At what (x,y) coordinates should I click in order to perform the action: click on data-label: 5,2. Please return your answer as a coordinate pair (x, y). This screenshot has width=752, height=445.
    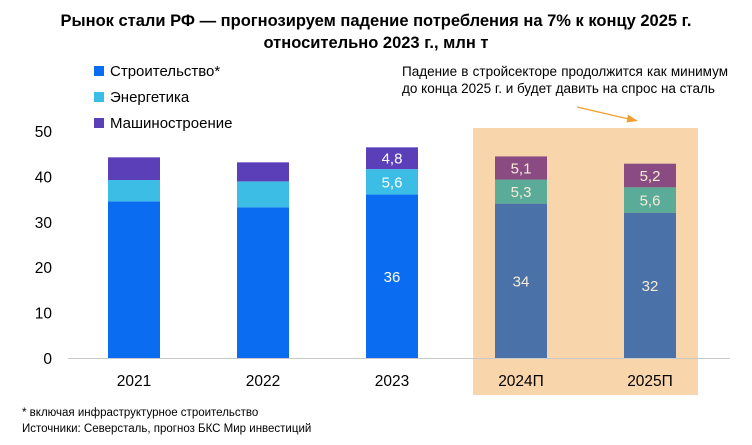
    Looking at the image, I should click on (650, 176).